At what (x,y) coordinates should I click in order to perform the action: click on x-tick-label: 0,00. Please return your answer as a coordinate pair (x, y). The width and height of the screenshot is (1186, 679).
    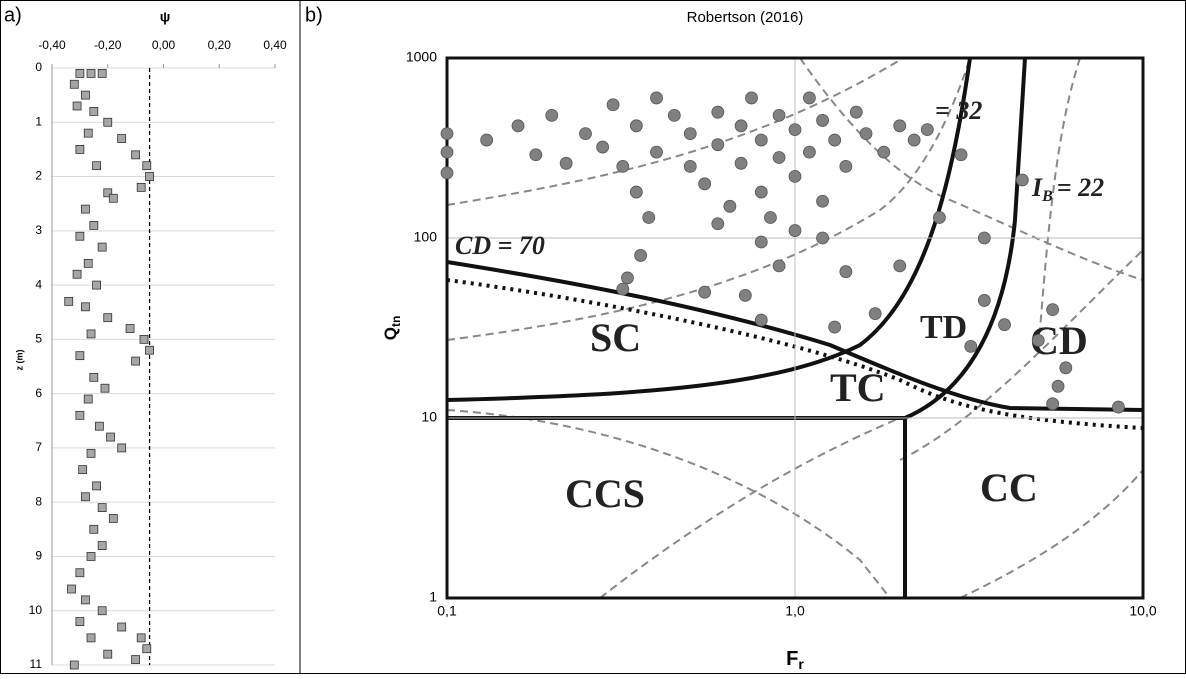
    Looking at the image, I should click on (164, 45).